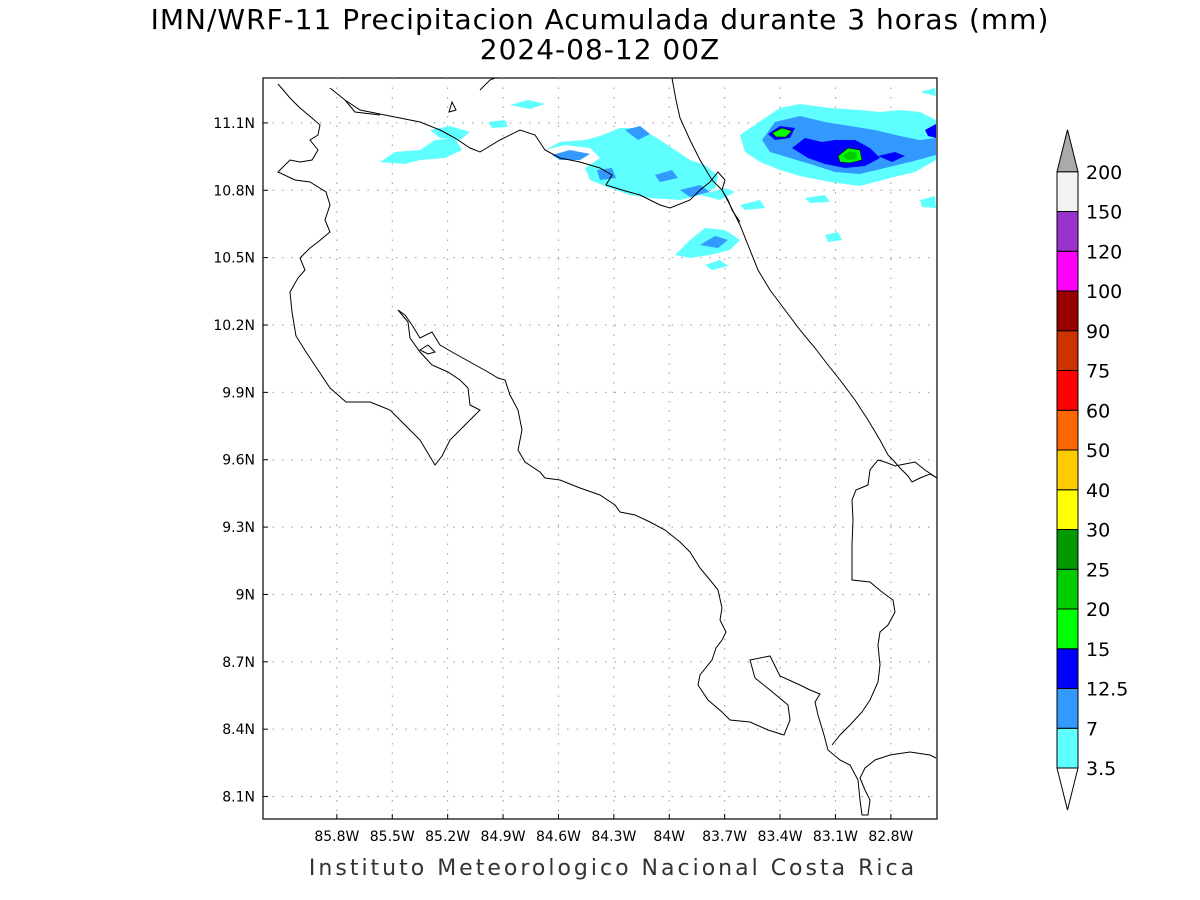 Image resolution: width=1200 pixels, height=900 pixels. I want to click on lon-tick-label: 85.2W, so click(447, 837).